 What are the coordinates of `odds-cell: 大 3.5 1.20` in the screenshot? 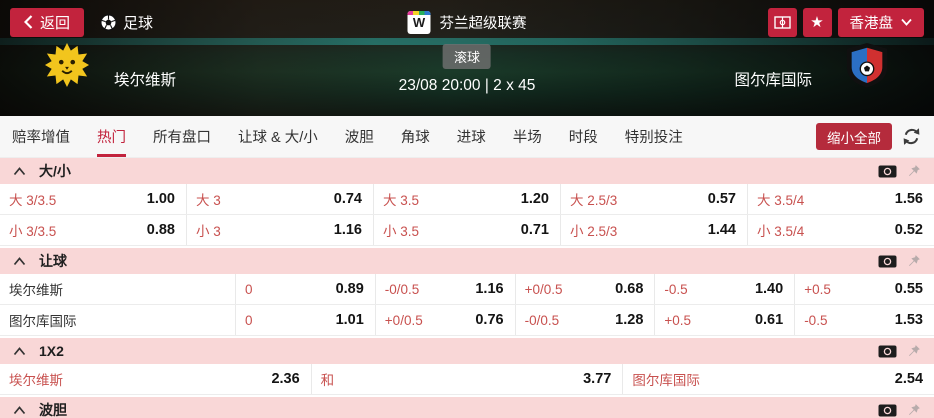 It's located at (466, 199).